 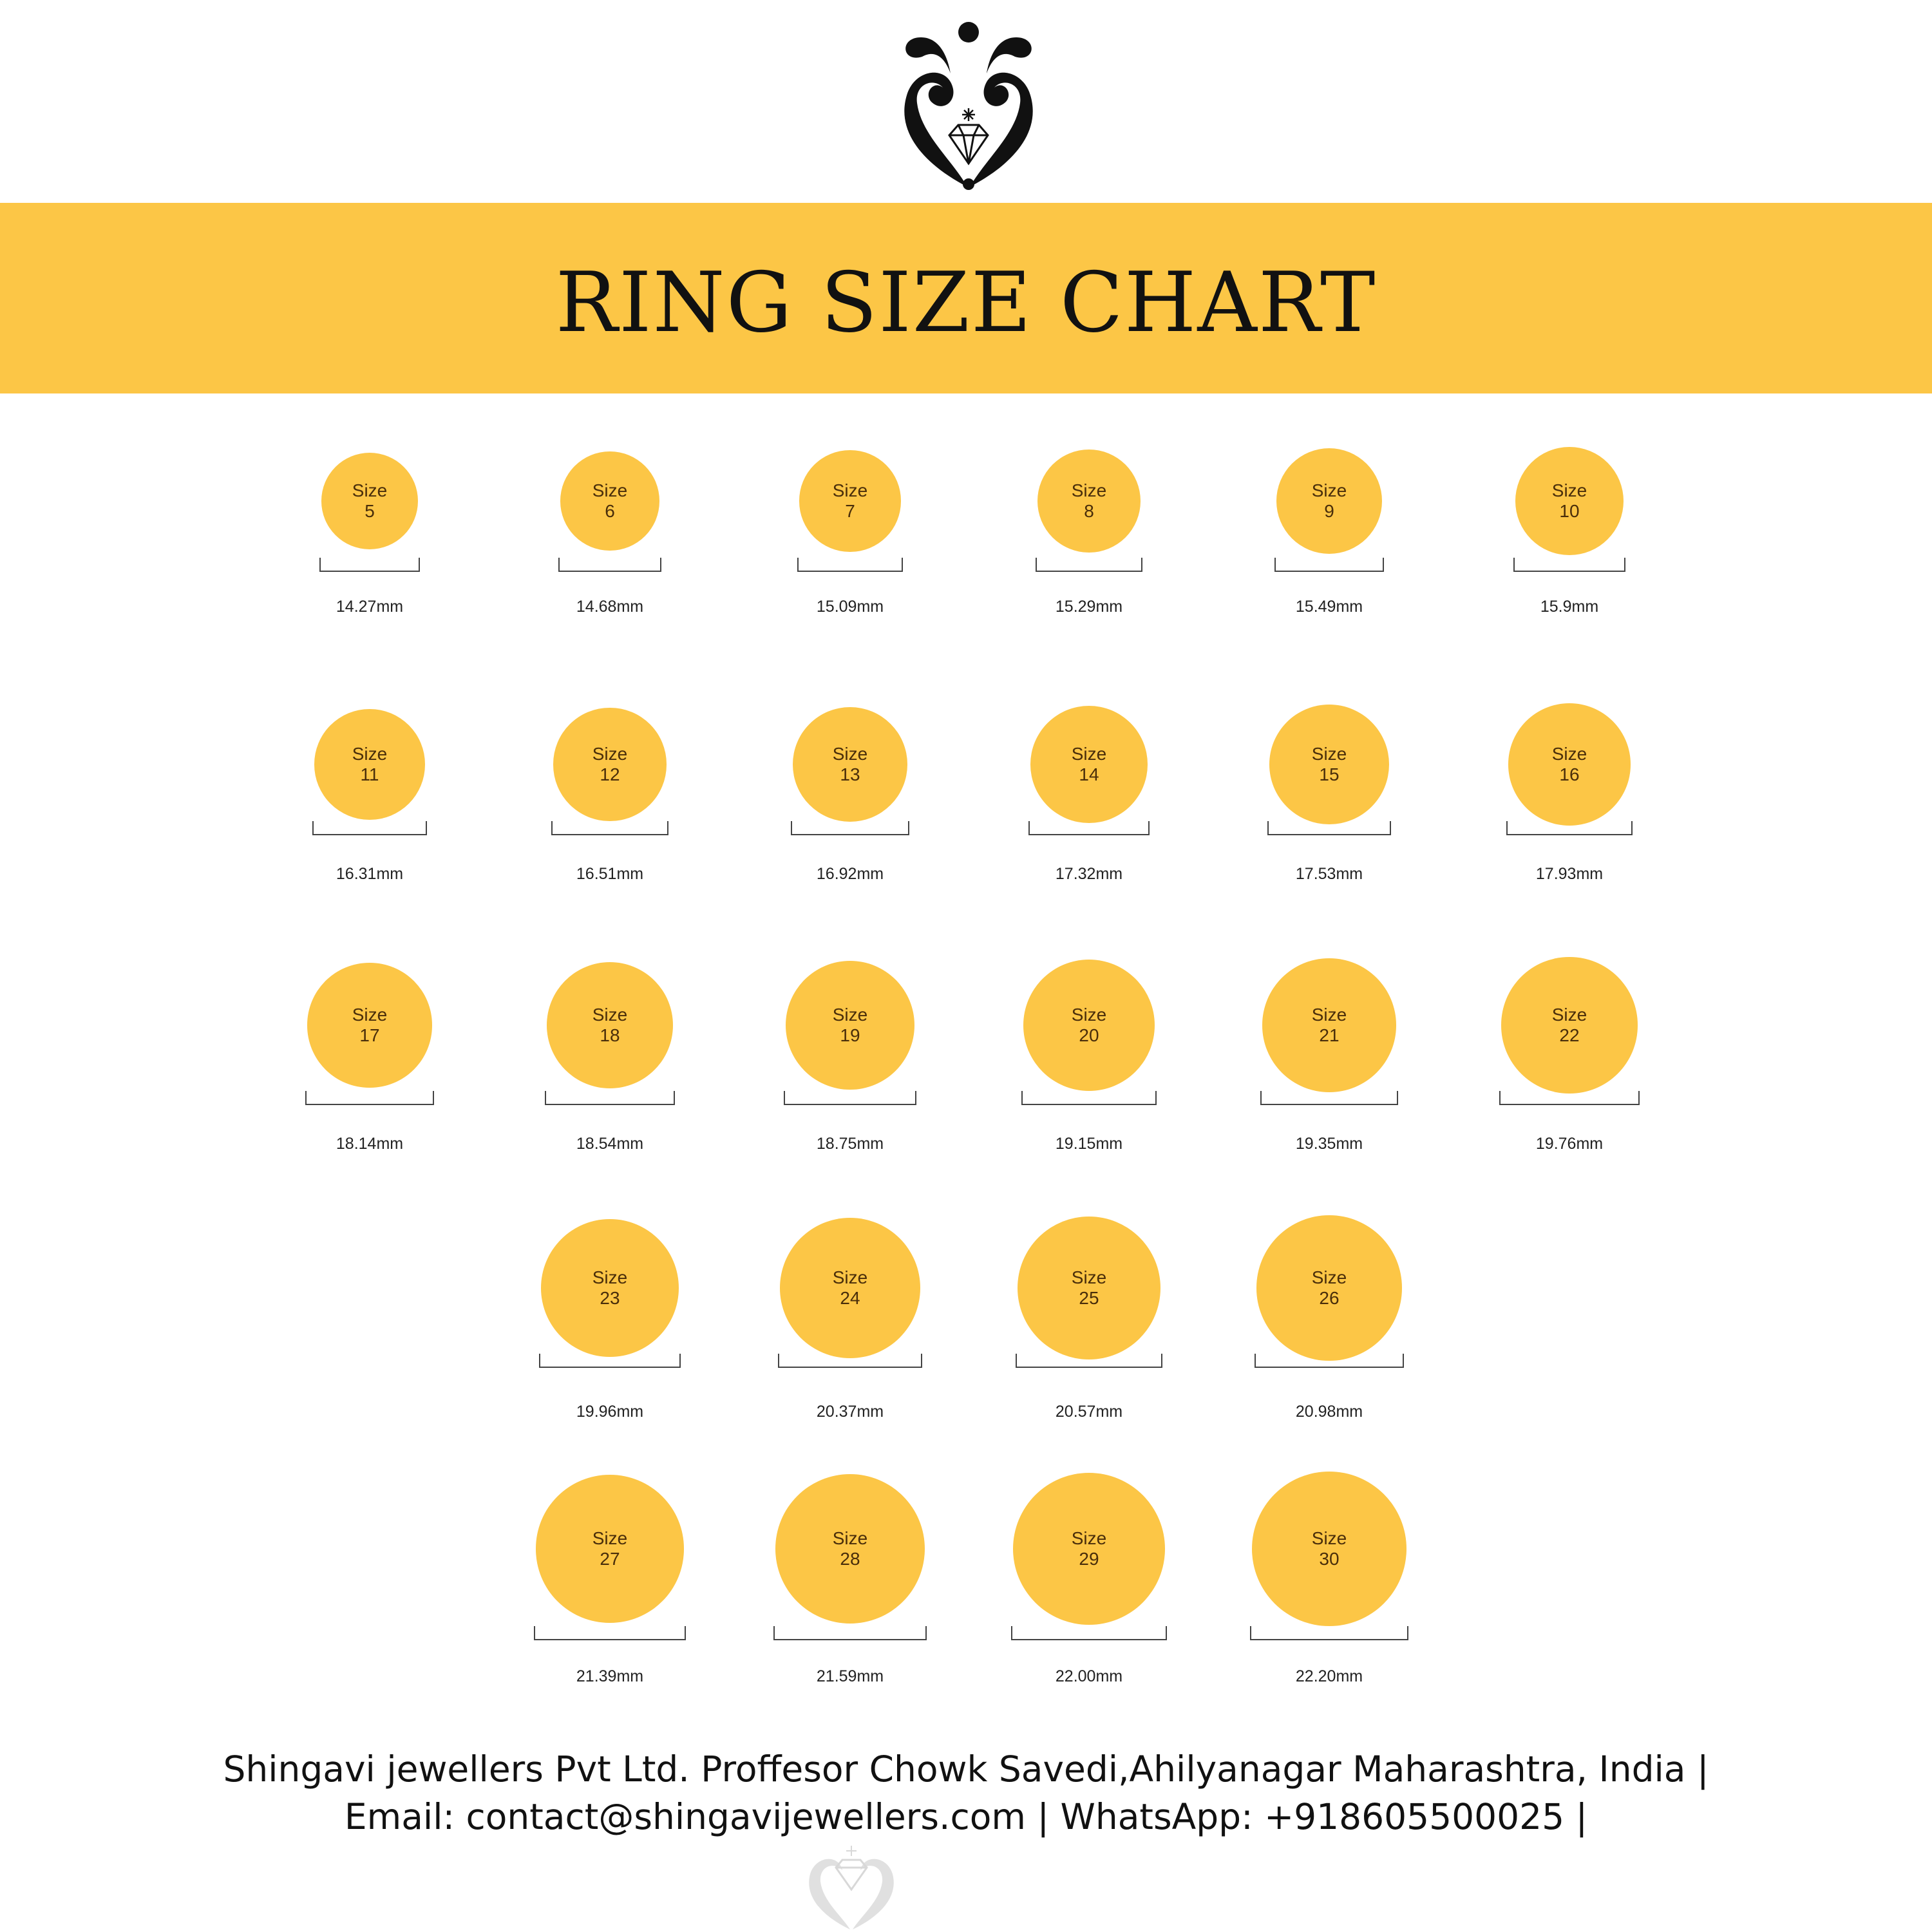 I want to click on ring-size-number: 12, so click(x=610, y=774).